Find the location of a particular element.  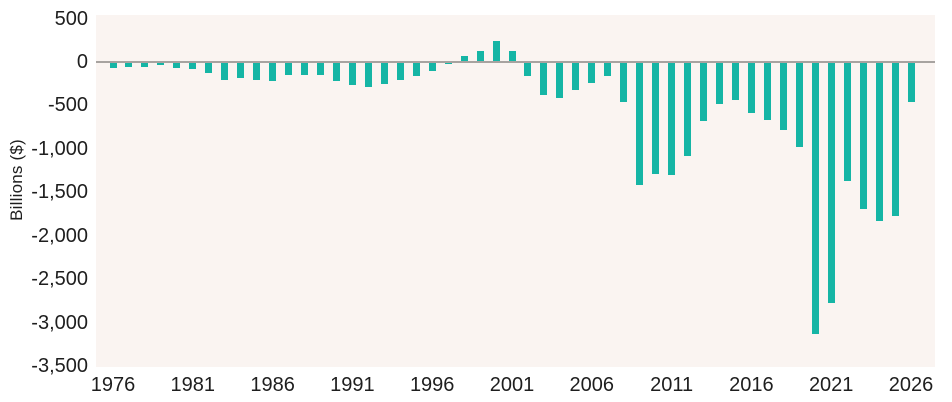

bar-1996 is located at coordinates (432, 66).